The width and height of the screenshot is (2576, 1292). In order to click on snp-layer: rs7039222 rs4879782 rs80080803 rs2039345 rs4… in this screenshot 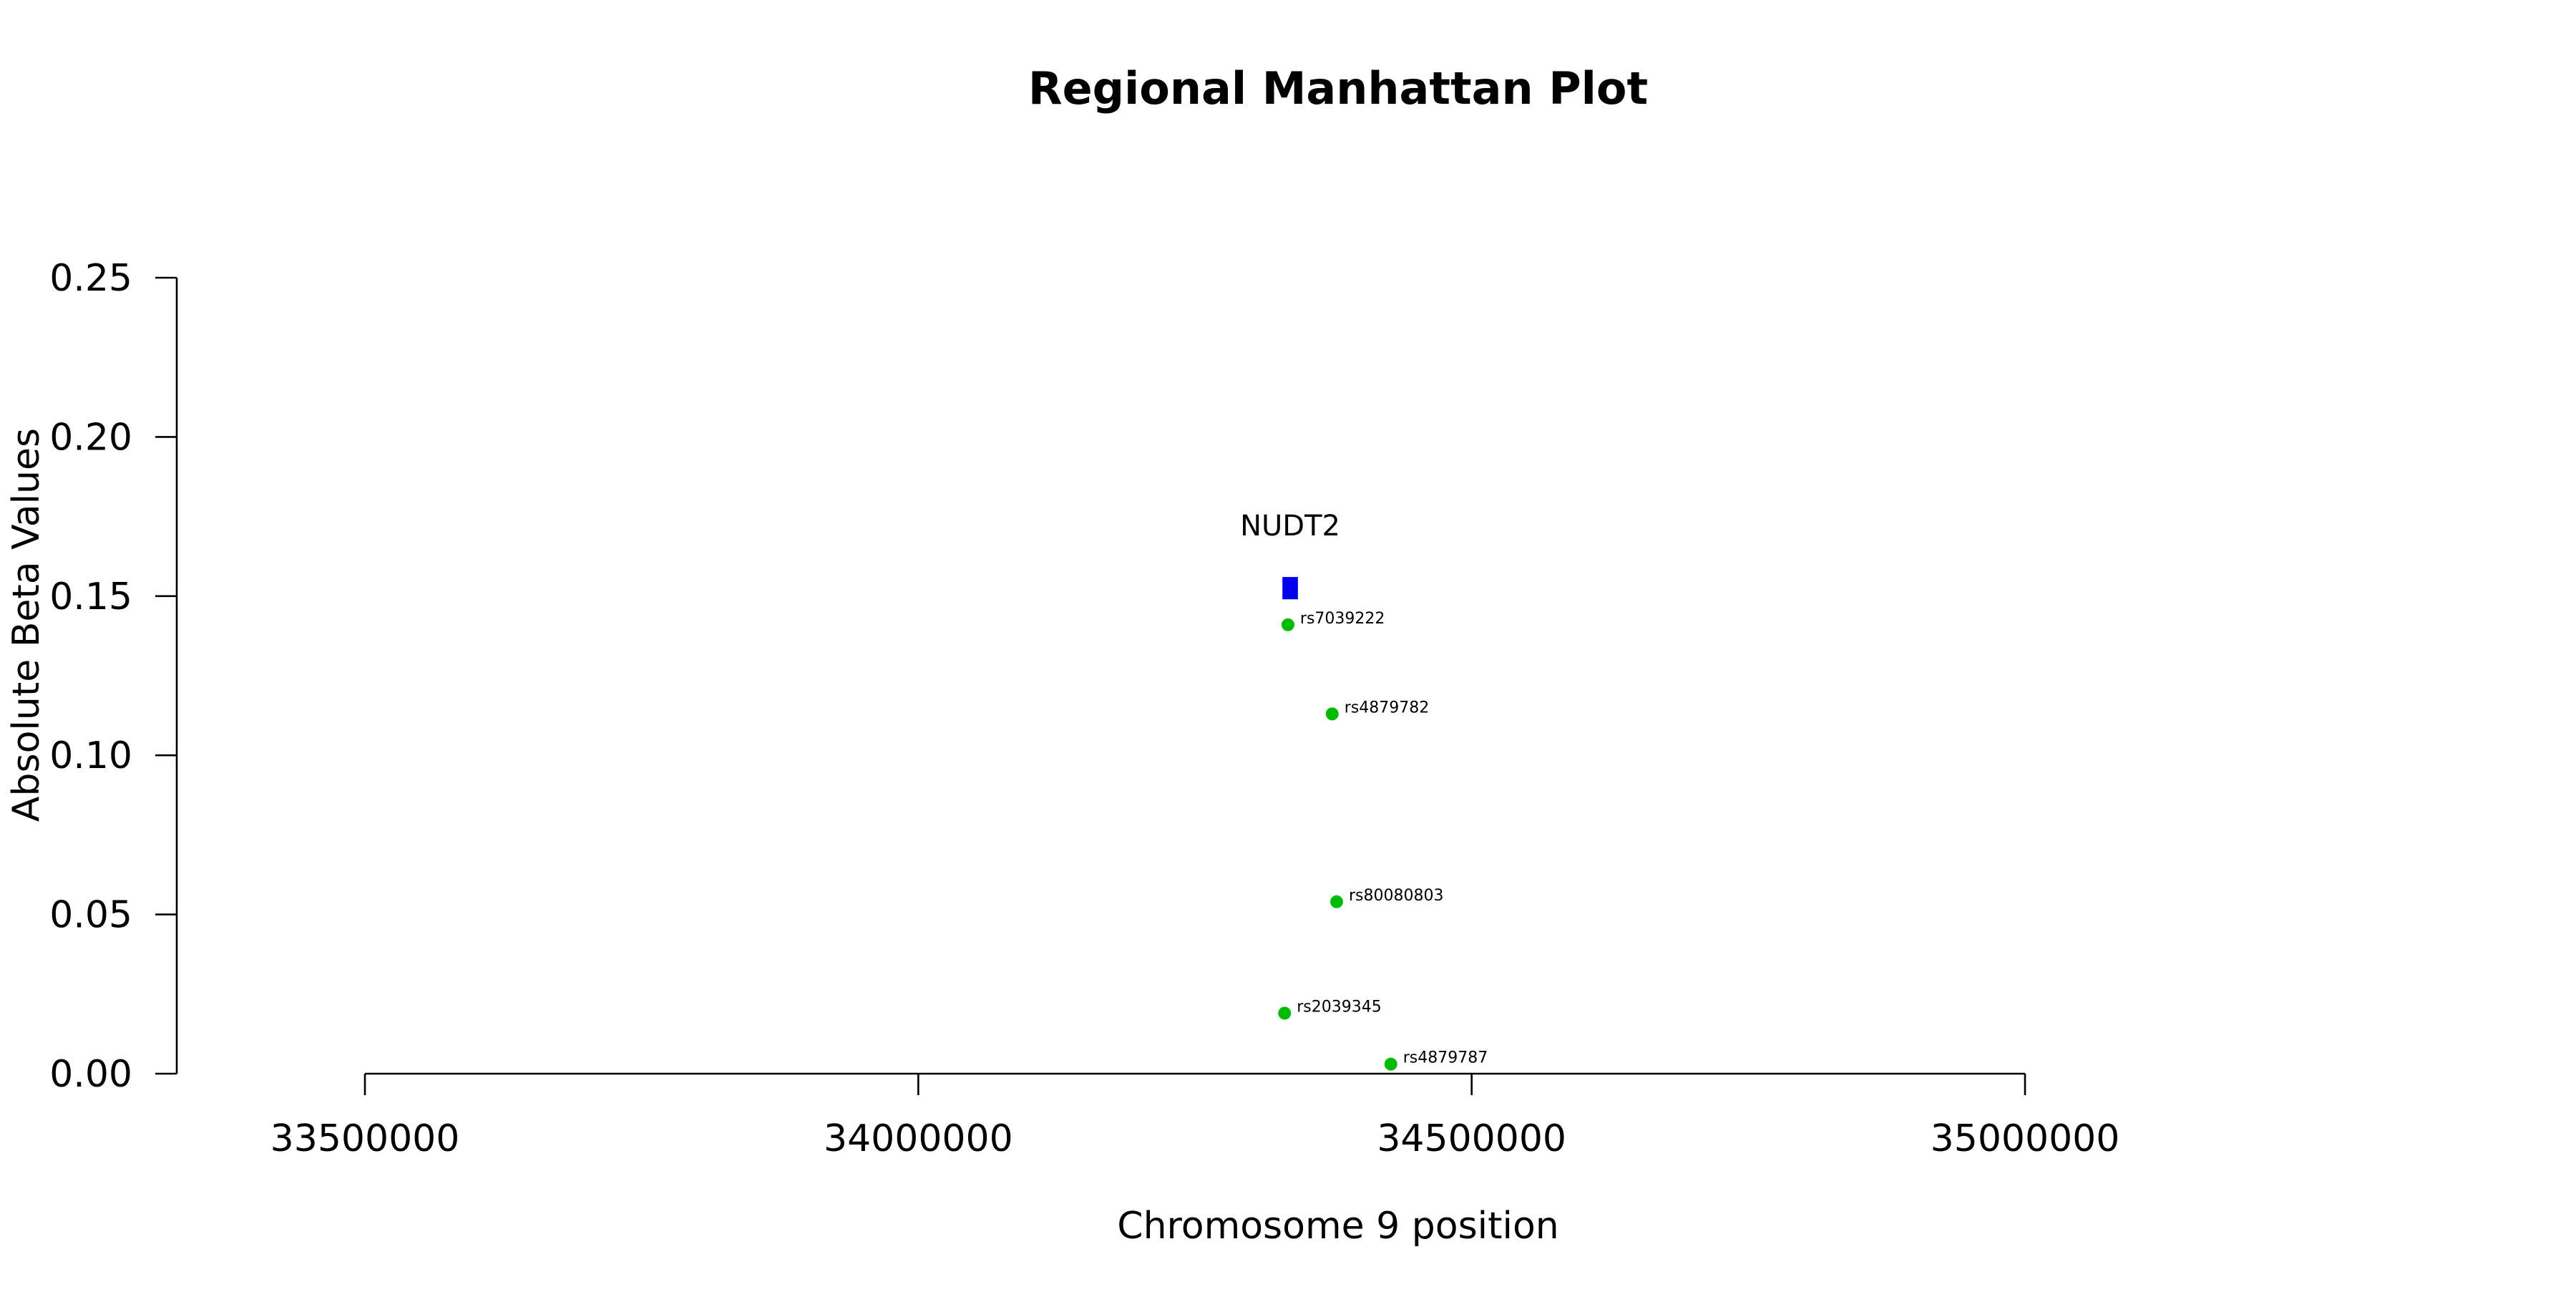, I will do `click(1383, 840)`.